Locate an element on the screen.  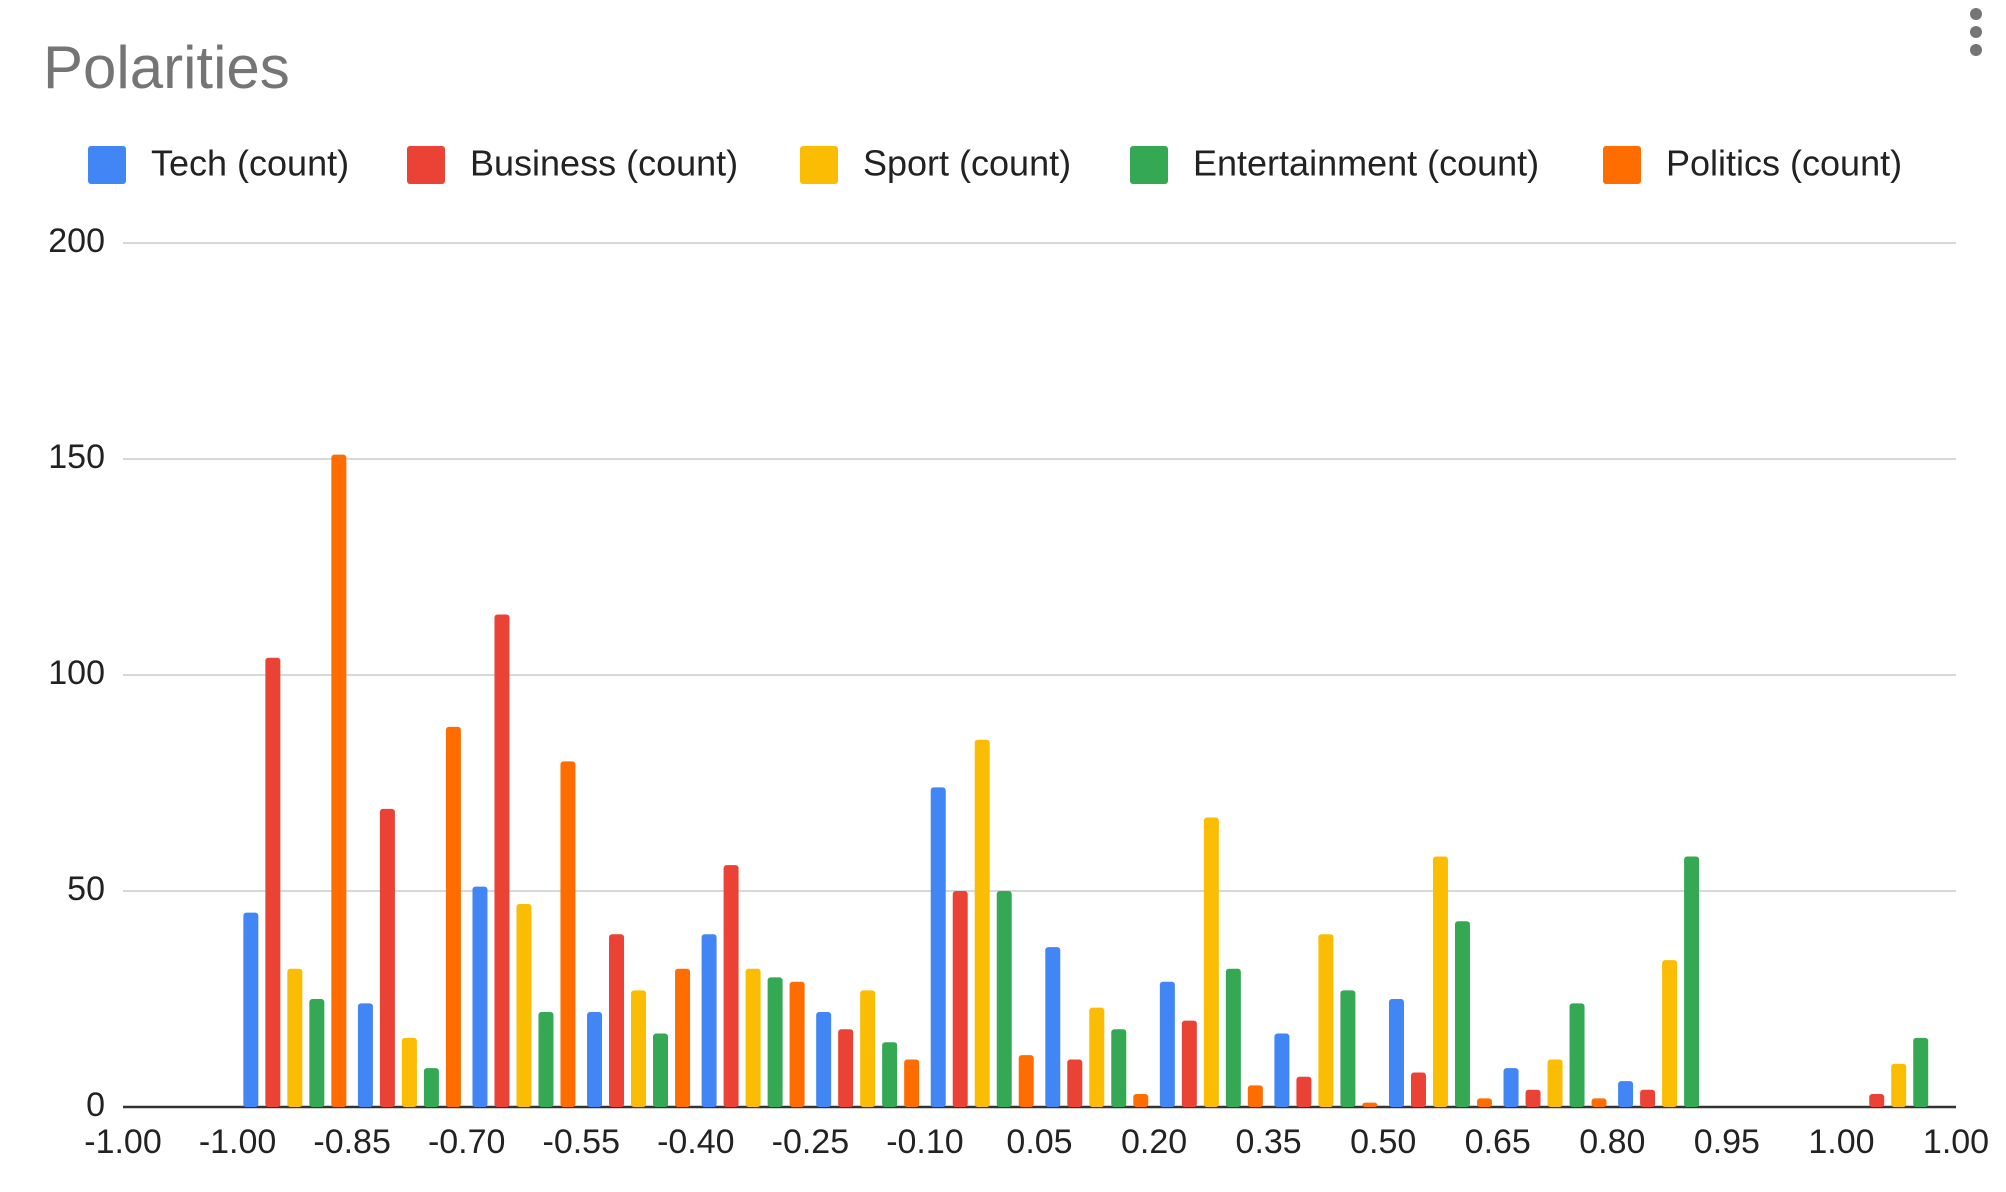
x-tick-label: 0.95 is located at coordinates (1727, 1142).